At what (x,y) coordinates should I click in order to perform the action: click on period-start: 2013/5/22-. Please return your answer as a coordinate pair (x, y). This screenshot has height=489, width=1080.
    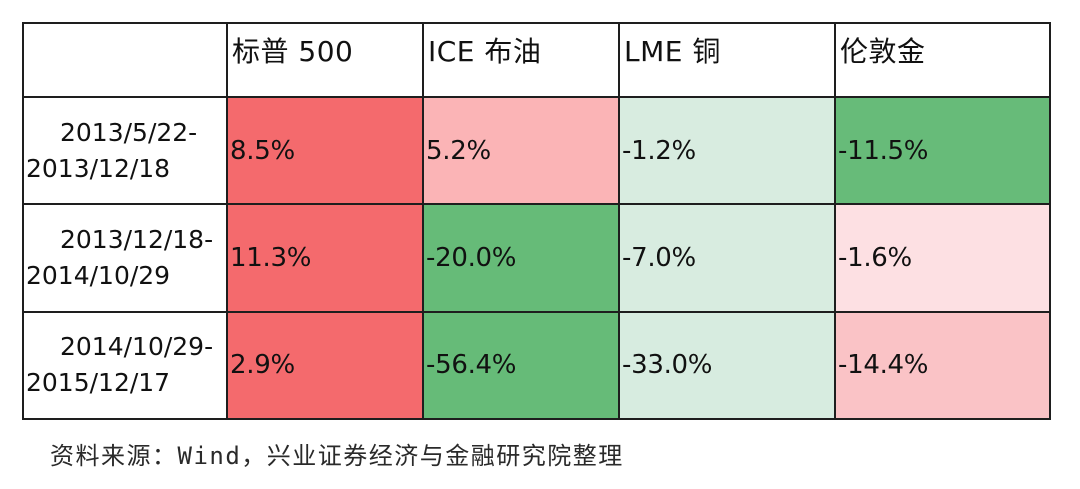
    Looking at the image, I should click on (129, 132).